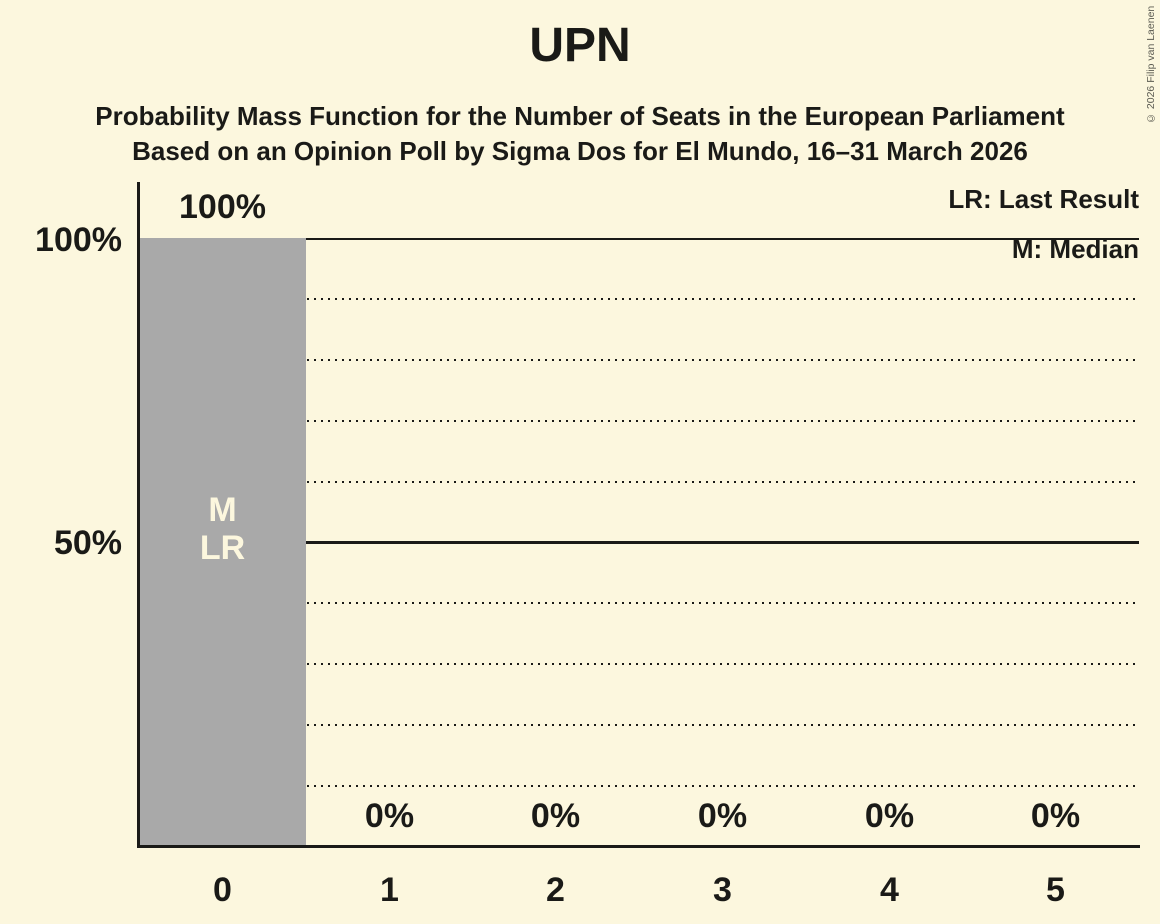 Image resolution: width=1160 pixels, height=924 pixels. What do you see at coordinates (639, 603) in the screenshot?
I see `gridline-40pct` at bounding box center [639, 603].